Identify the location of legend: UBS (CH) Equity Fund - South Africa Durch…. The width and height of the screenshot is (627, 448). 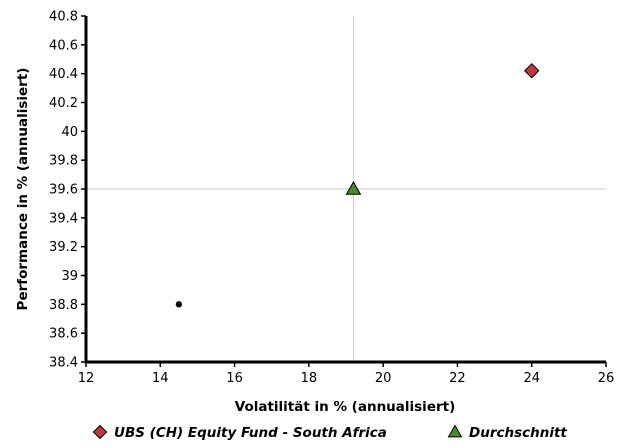
(329, 432).